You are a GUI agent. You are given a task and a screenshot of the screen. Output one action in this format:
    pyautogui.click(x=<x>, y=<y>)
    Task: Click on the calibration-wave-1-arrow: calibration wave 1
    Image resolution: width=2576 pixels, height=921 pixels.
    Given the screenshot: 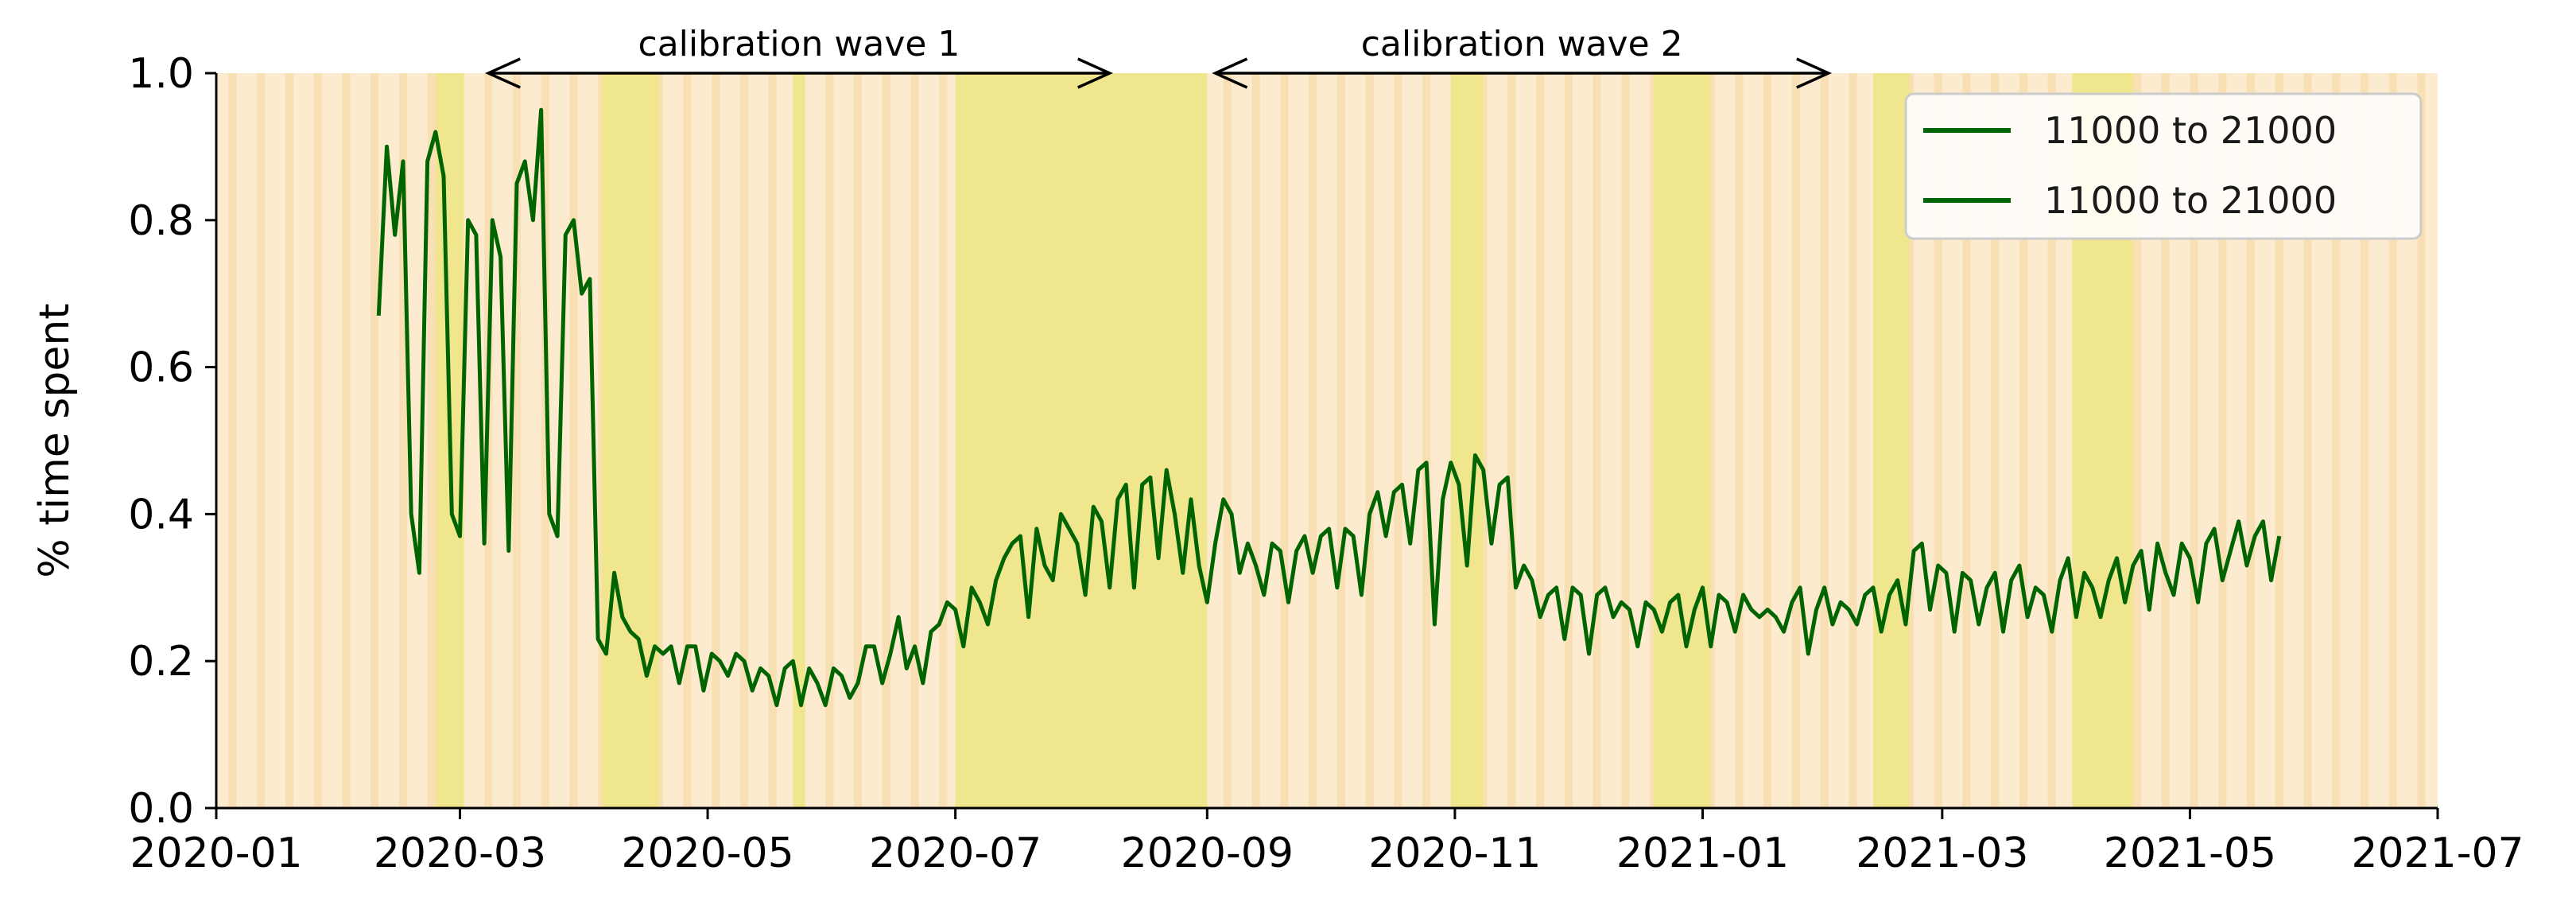 What is the action you would take?
    pyautogui.click(x=799, y=56)
    